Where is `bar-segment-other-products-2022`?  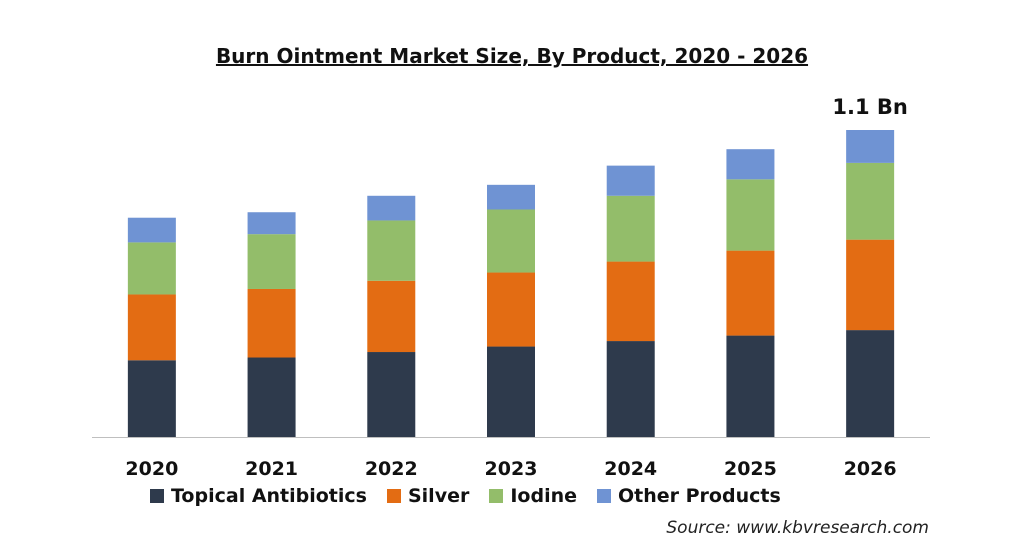 bar-segment-other-products-2022 is located at coordinates (391, 208).